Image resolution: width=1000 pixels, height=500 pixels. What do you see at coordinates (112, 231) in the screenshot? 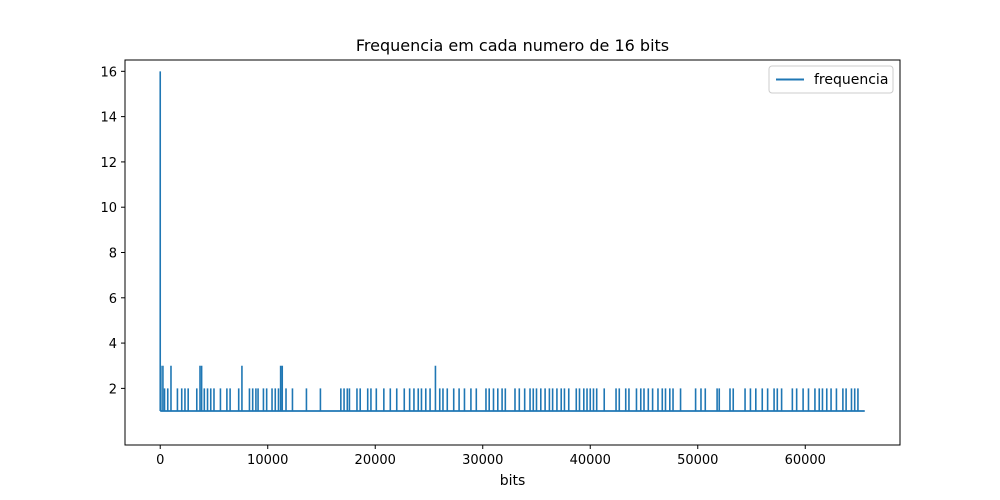
I see `y-axis-ticks: 2 4 6 8 10 12 14 16` at bounding box center [112, 231].